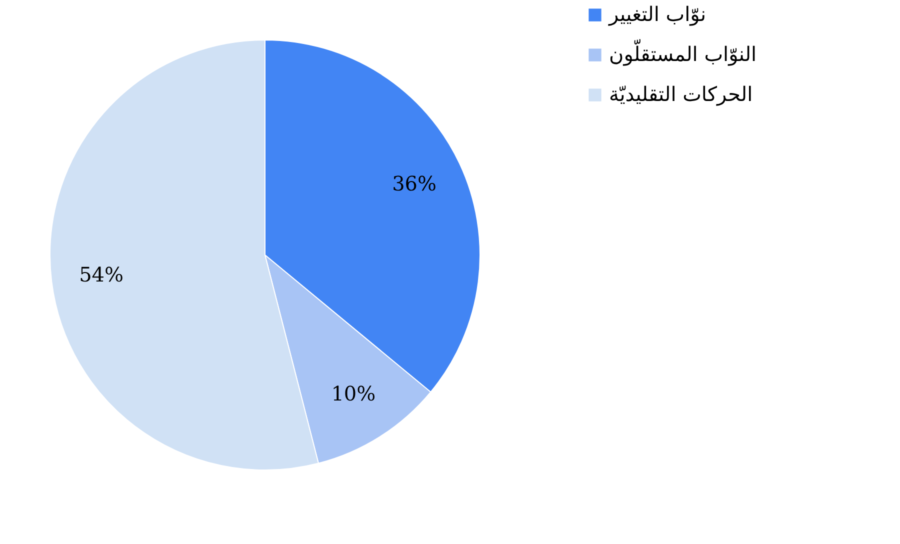 The height and width of the screenshot is (544, 900). What do you see at coordinates (414, 184) in the screenshot?
I see `data-label: 36%` at bounding box center [414, 184].